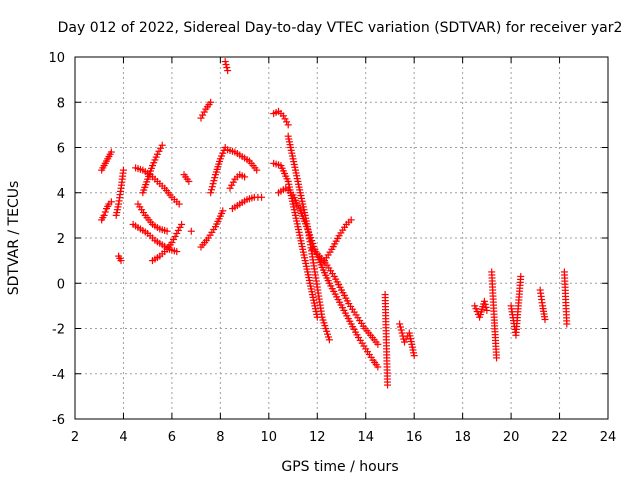  What do you see at coordinates (61, 239) in the screenshot?
I see `y-tick-label: 2` at bounding box center [61, 239].